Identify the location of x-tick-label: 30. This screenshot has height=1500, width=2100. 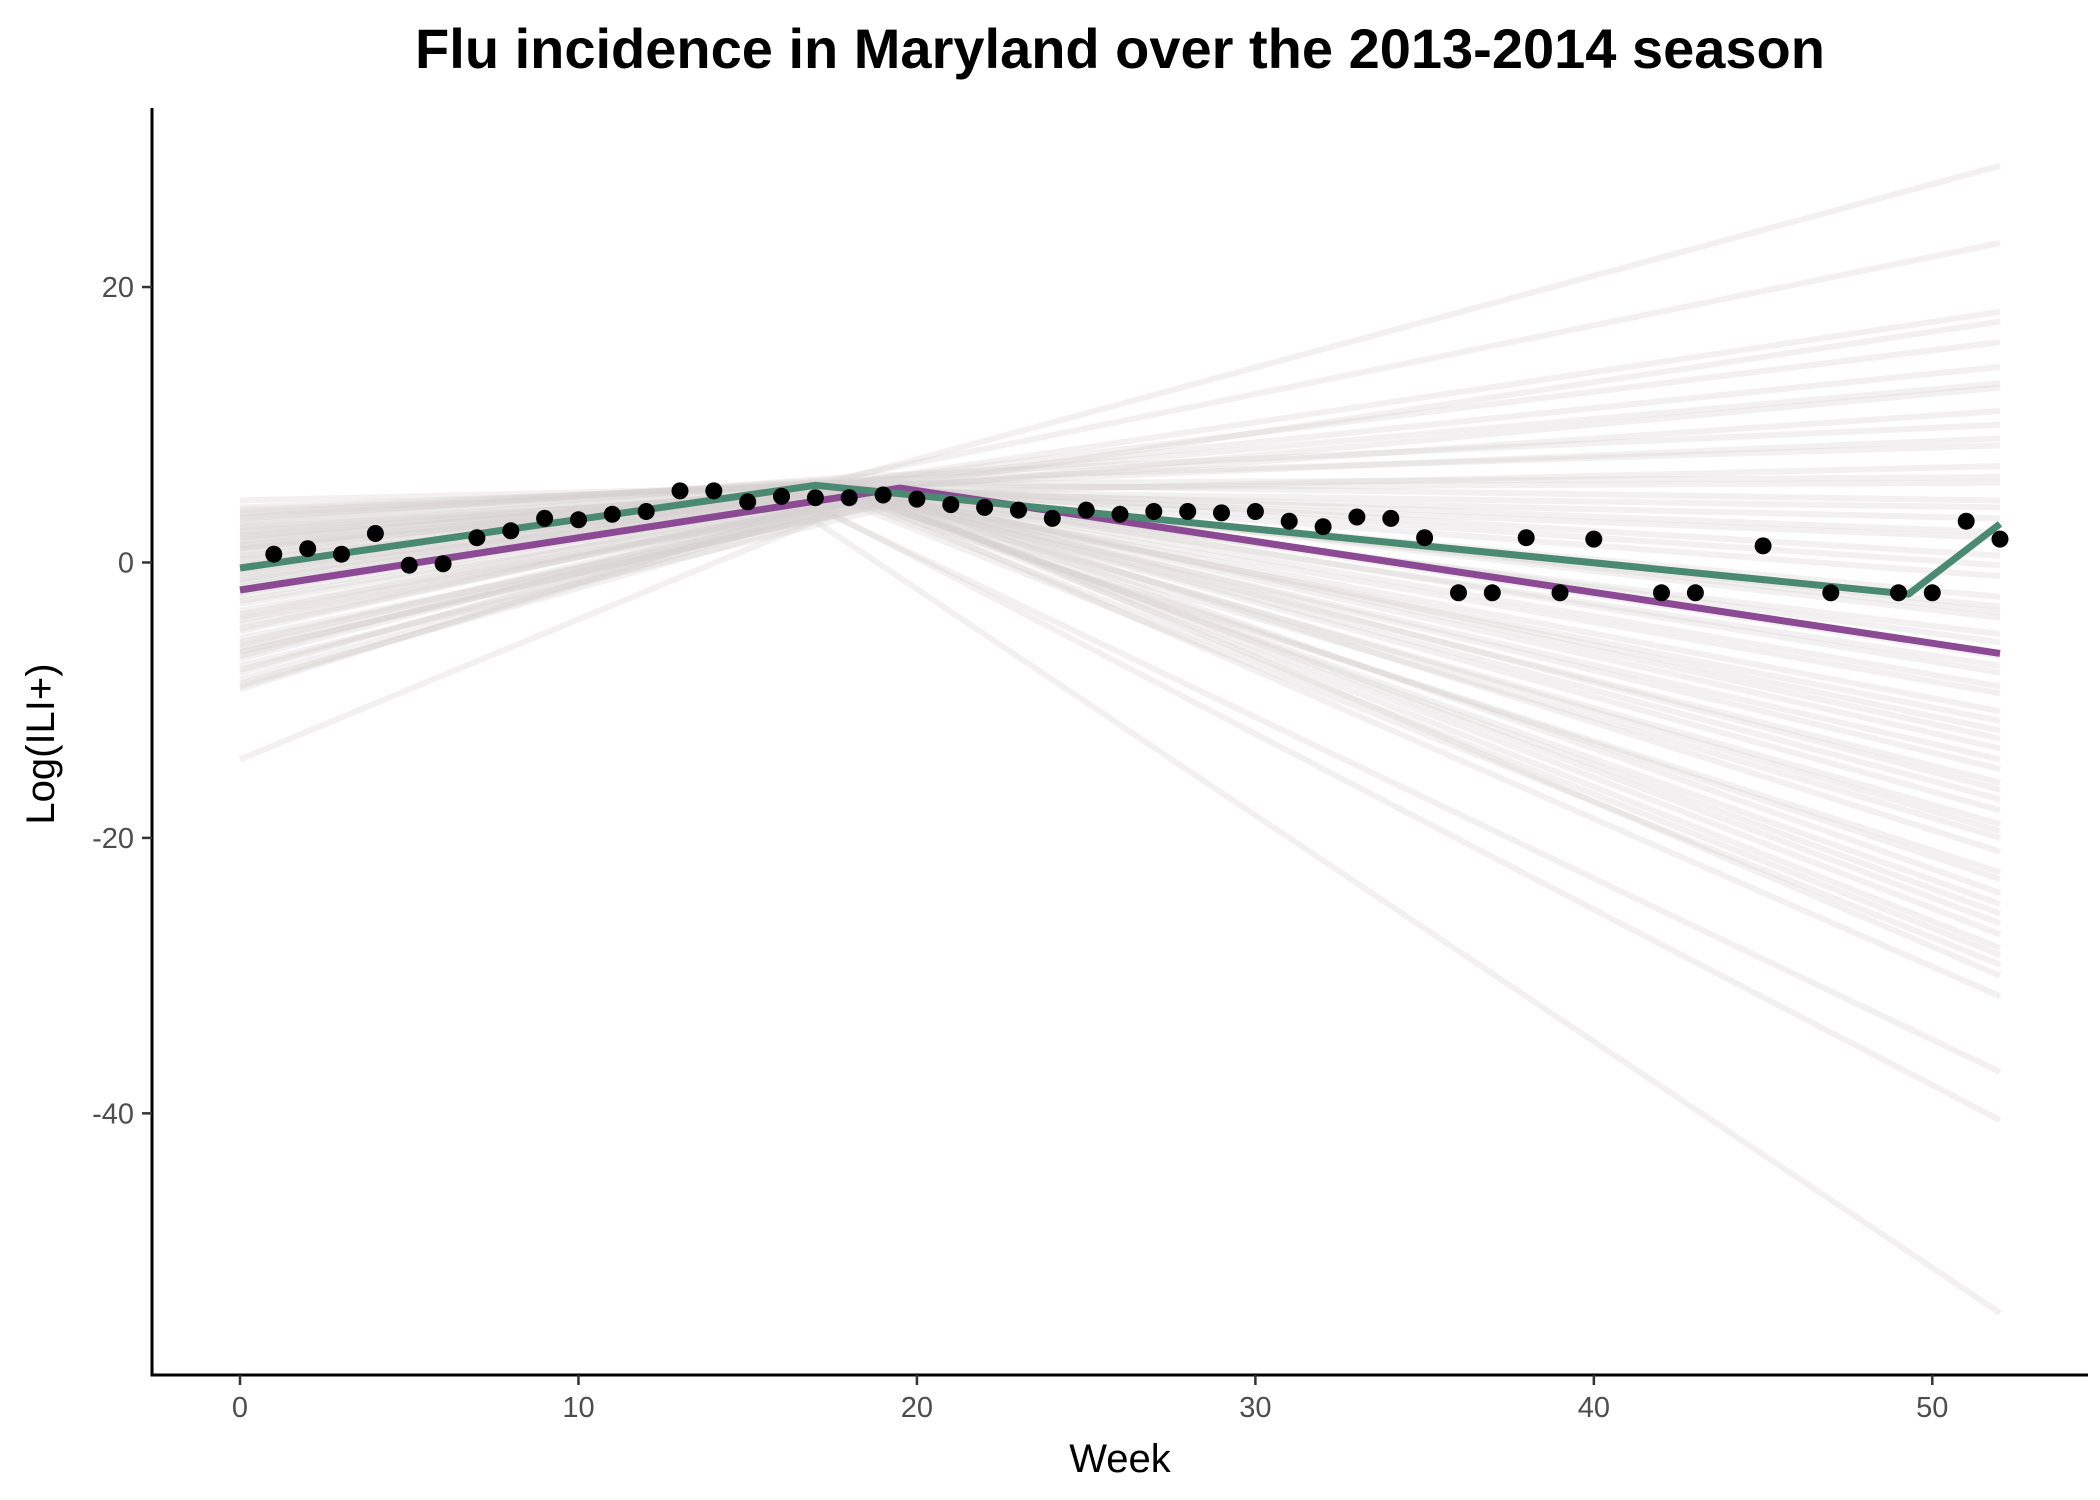
(1255, 1408).